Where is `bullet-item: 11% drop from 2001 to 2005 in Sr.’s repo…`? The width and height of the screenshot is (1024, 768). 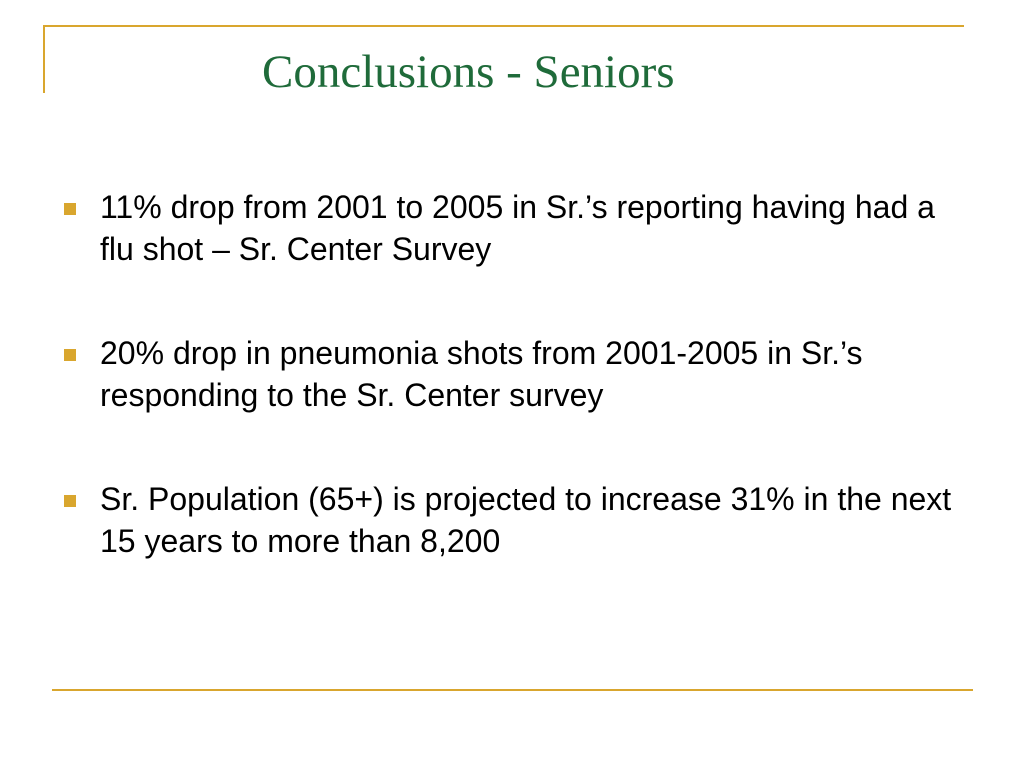
bullet-item: 11% drop from 2001 to 2005 in Sr.’s repo… is located at coordinates (514, 228).